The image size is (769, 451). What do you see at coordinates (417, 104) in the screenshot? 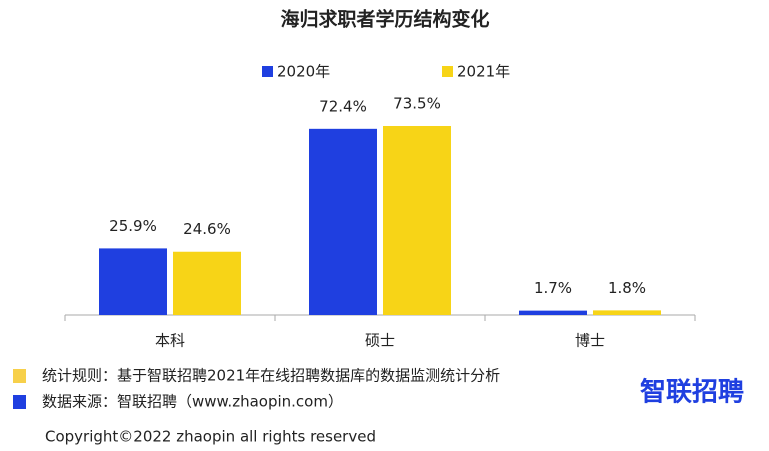
I see `value-label: 73.5%` at bounding box center [417, 104].